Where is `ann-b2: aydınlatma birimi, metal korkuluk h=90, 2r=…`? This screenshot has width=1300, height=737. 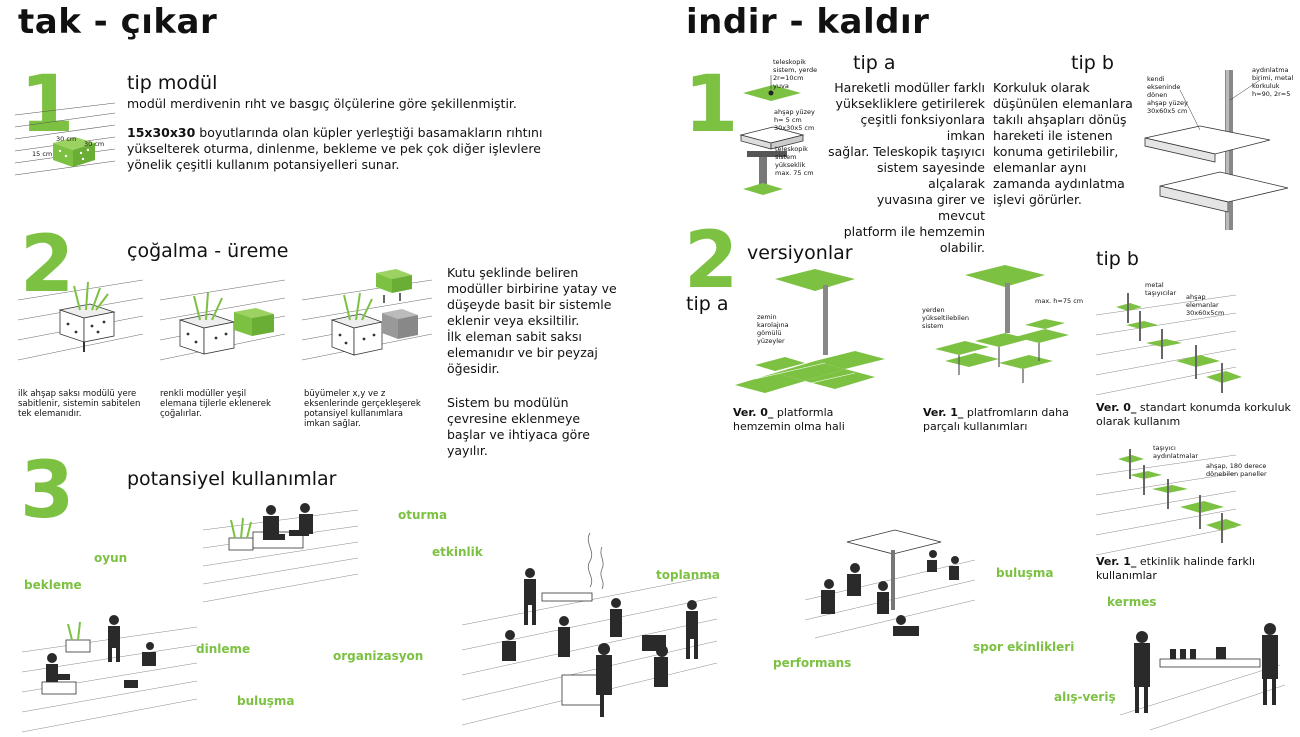 ann-b2: aydınlatma birimi, metal korkuluk h=90, 2r=… is located at coordinates (1273, 82).